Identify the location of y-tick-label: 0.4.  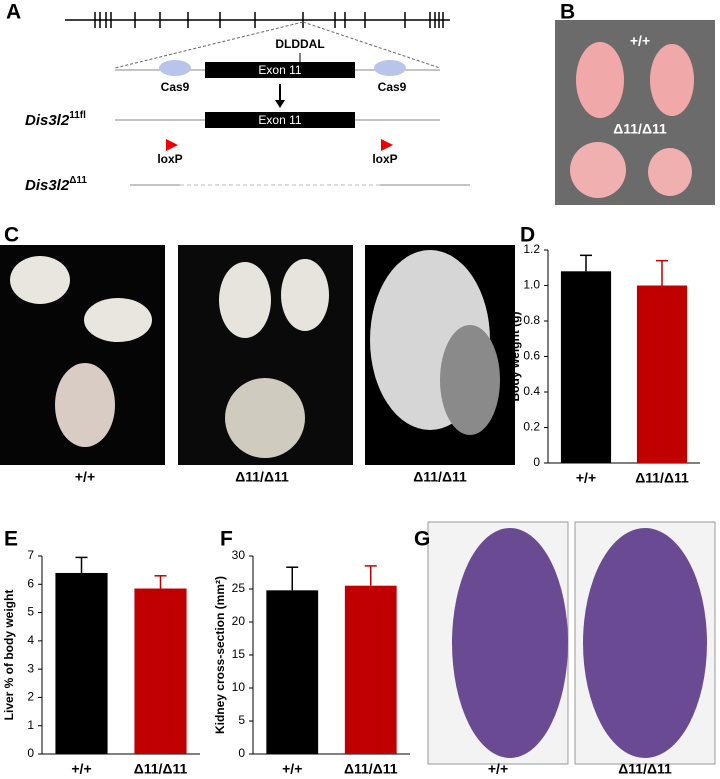
(531, 391).